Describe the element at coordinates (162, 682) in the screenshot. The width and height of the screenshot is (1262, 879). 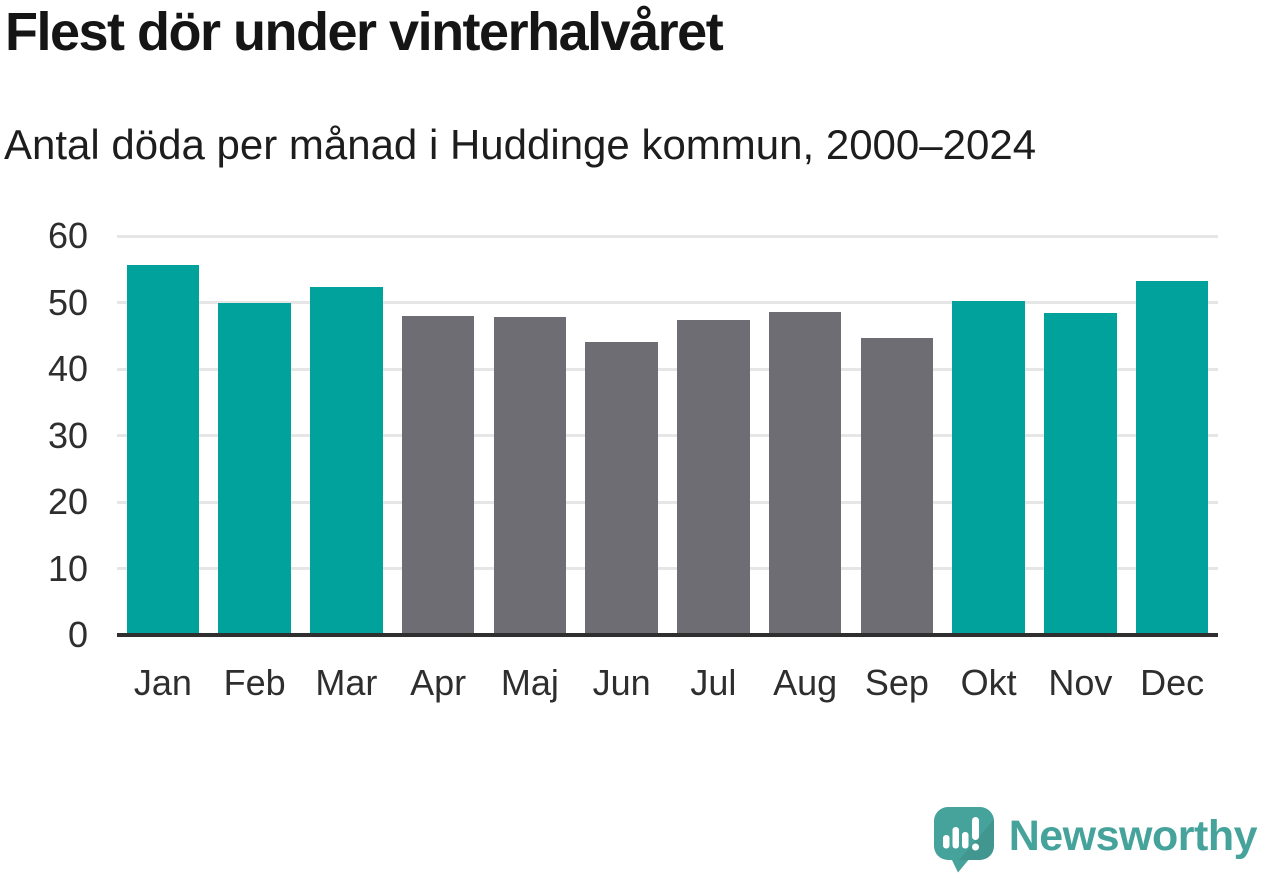
I see `x-axis-tick-label: Jan` at that location.